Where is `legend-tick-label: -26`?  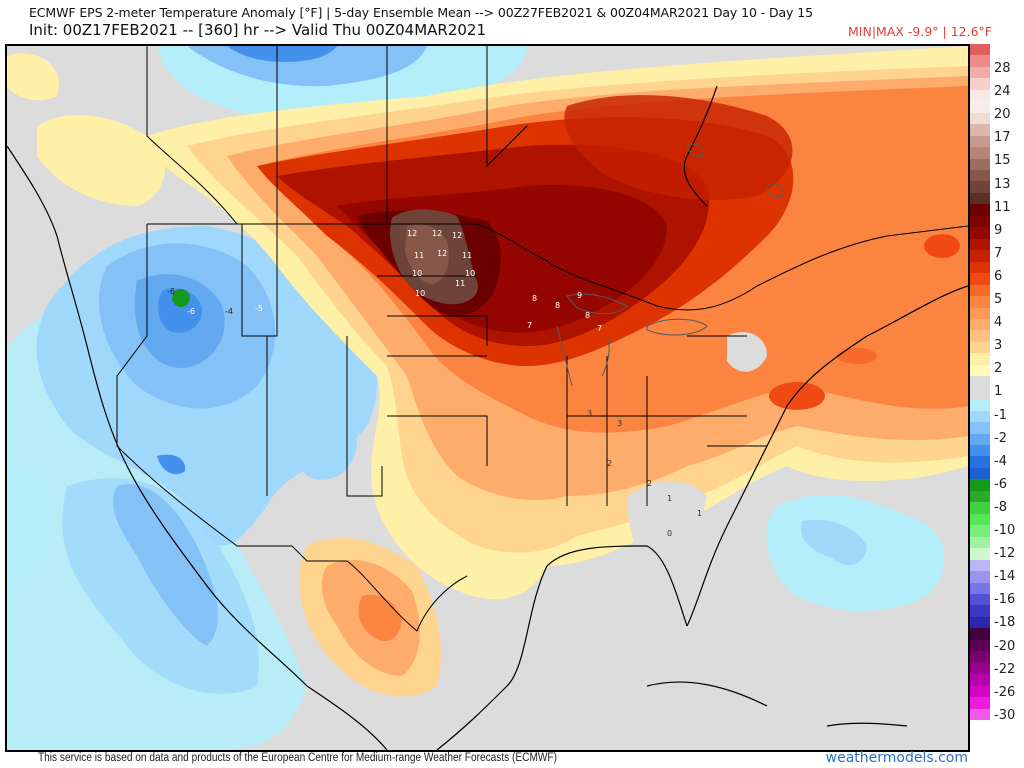
legend-tick-label: -26 is located at coordinates (1005, 692).